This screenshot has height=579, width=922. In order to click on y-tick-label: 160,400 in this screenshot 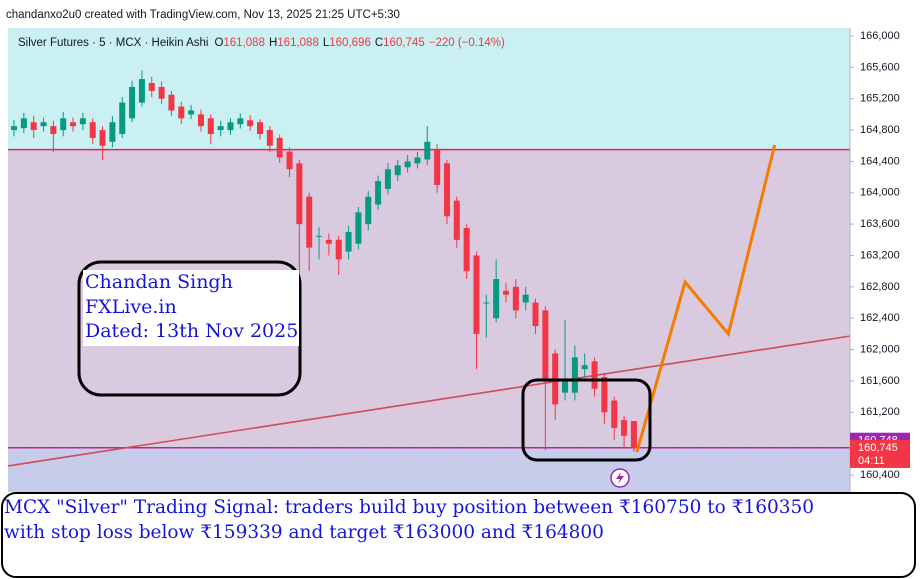, I will do `click(880, 475)`.